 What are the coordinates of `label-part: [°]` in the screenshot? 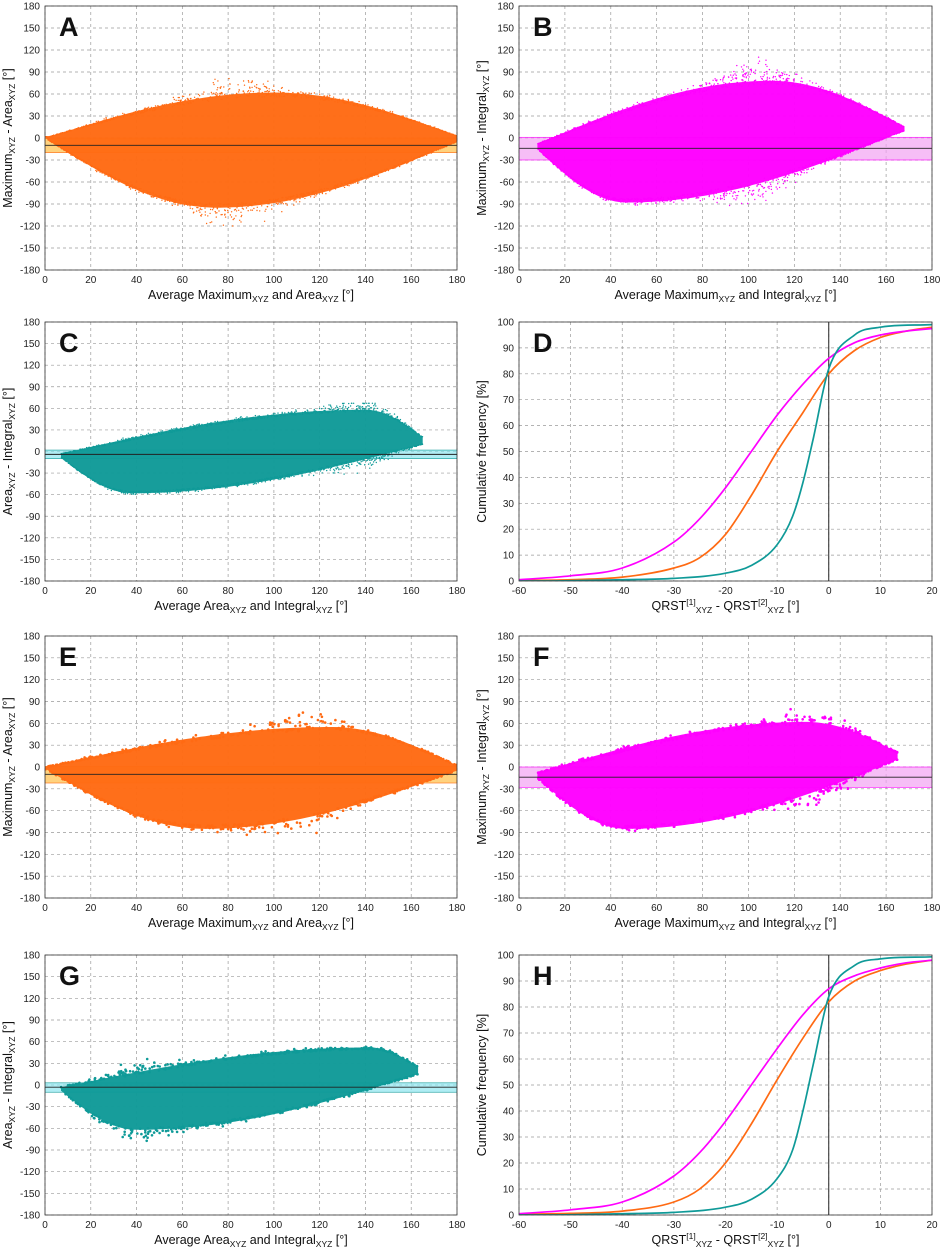 It's located at (8, 395).